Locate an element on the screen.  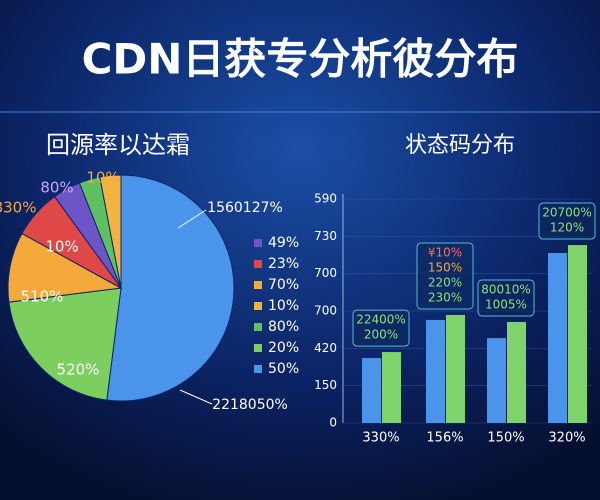
y-tick-label: 730 is located at coordinates (325, 236).